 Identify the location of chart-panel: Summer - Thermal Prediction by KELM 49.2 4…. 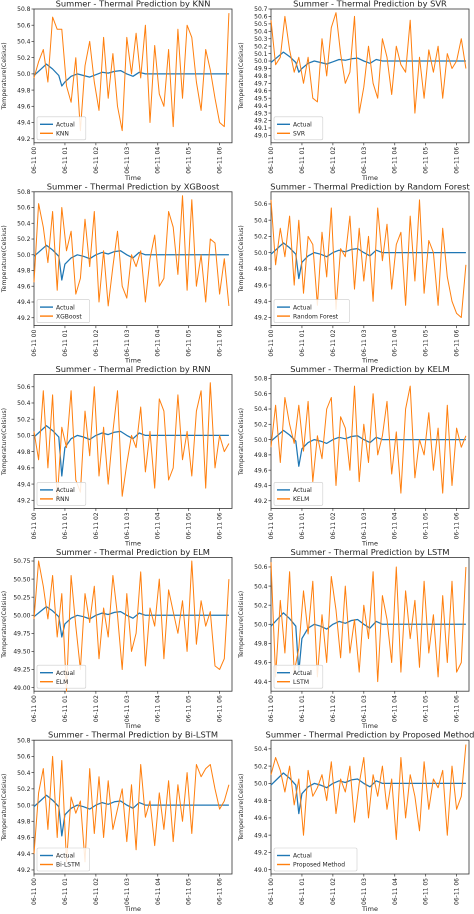
(354, 455).